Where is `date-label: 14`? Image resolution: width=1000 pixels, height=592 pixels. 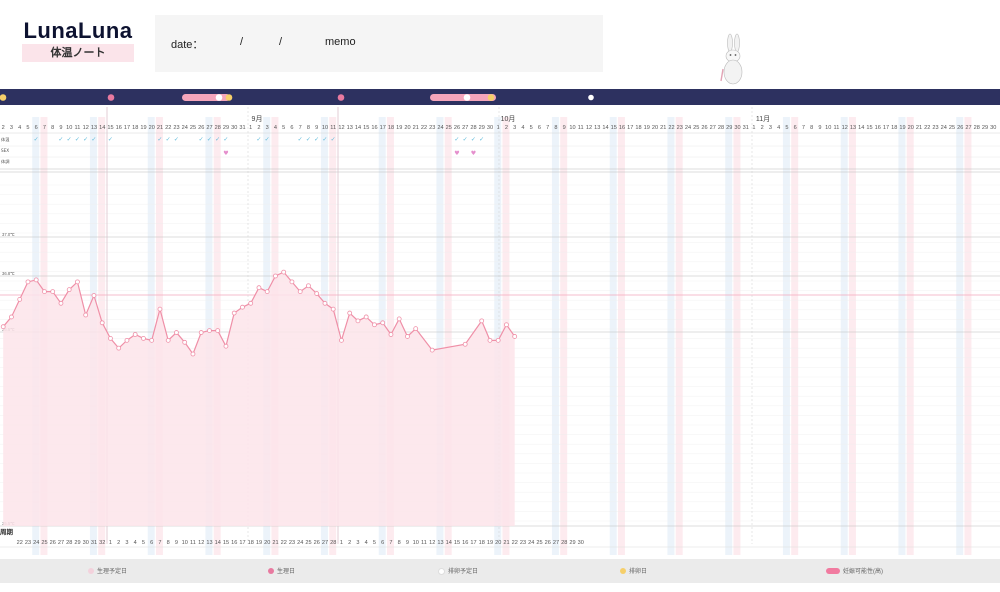 date-label: 14 is located at coordinates (102, 128).